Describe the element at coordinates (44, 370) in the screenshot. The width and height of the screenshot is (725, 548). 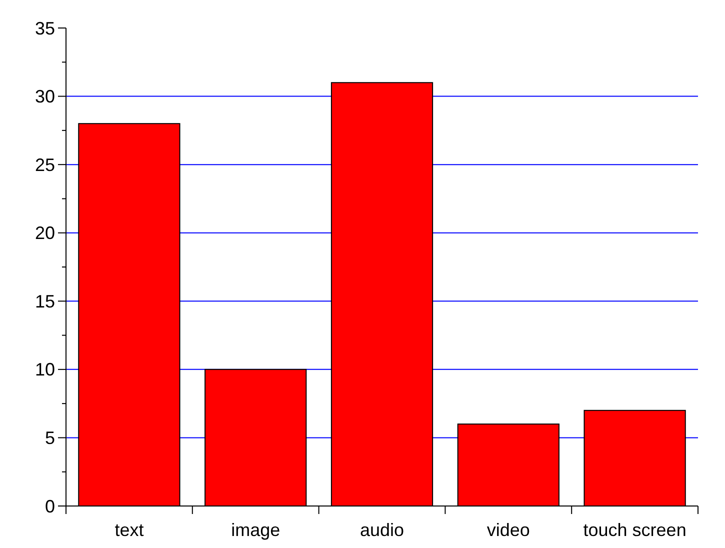
I see `y-tick-label: 10` at that location.